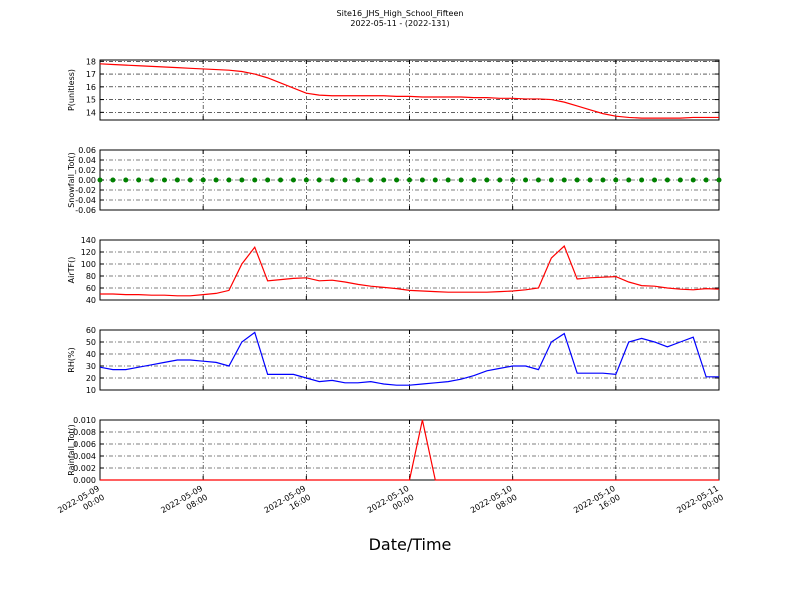  I want to click on y-tick-label: 0.000, so click(84, 480).